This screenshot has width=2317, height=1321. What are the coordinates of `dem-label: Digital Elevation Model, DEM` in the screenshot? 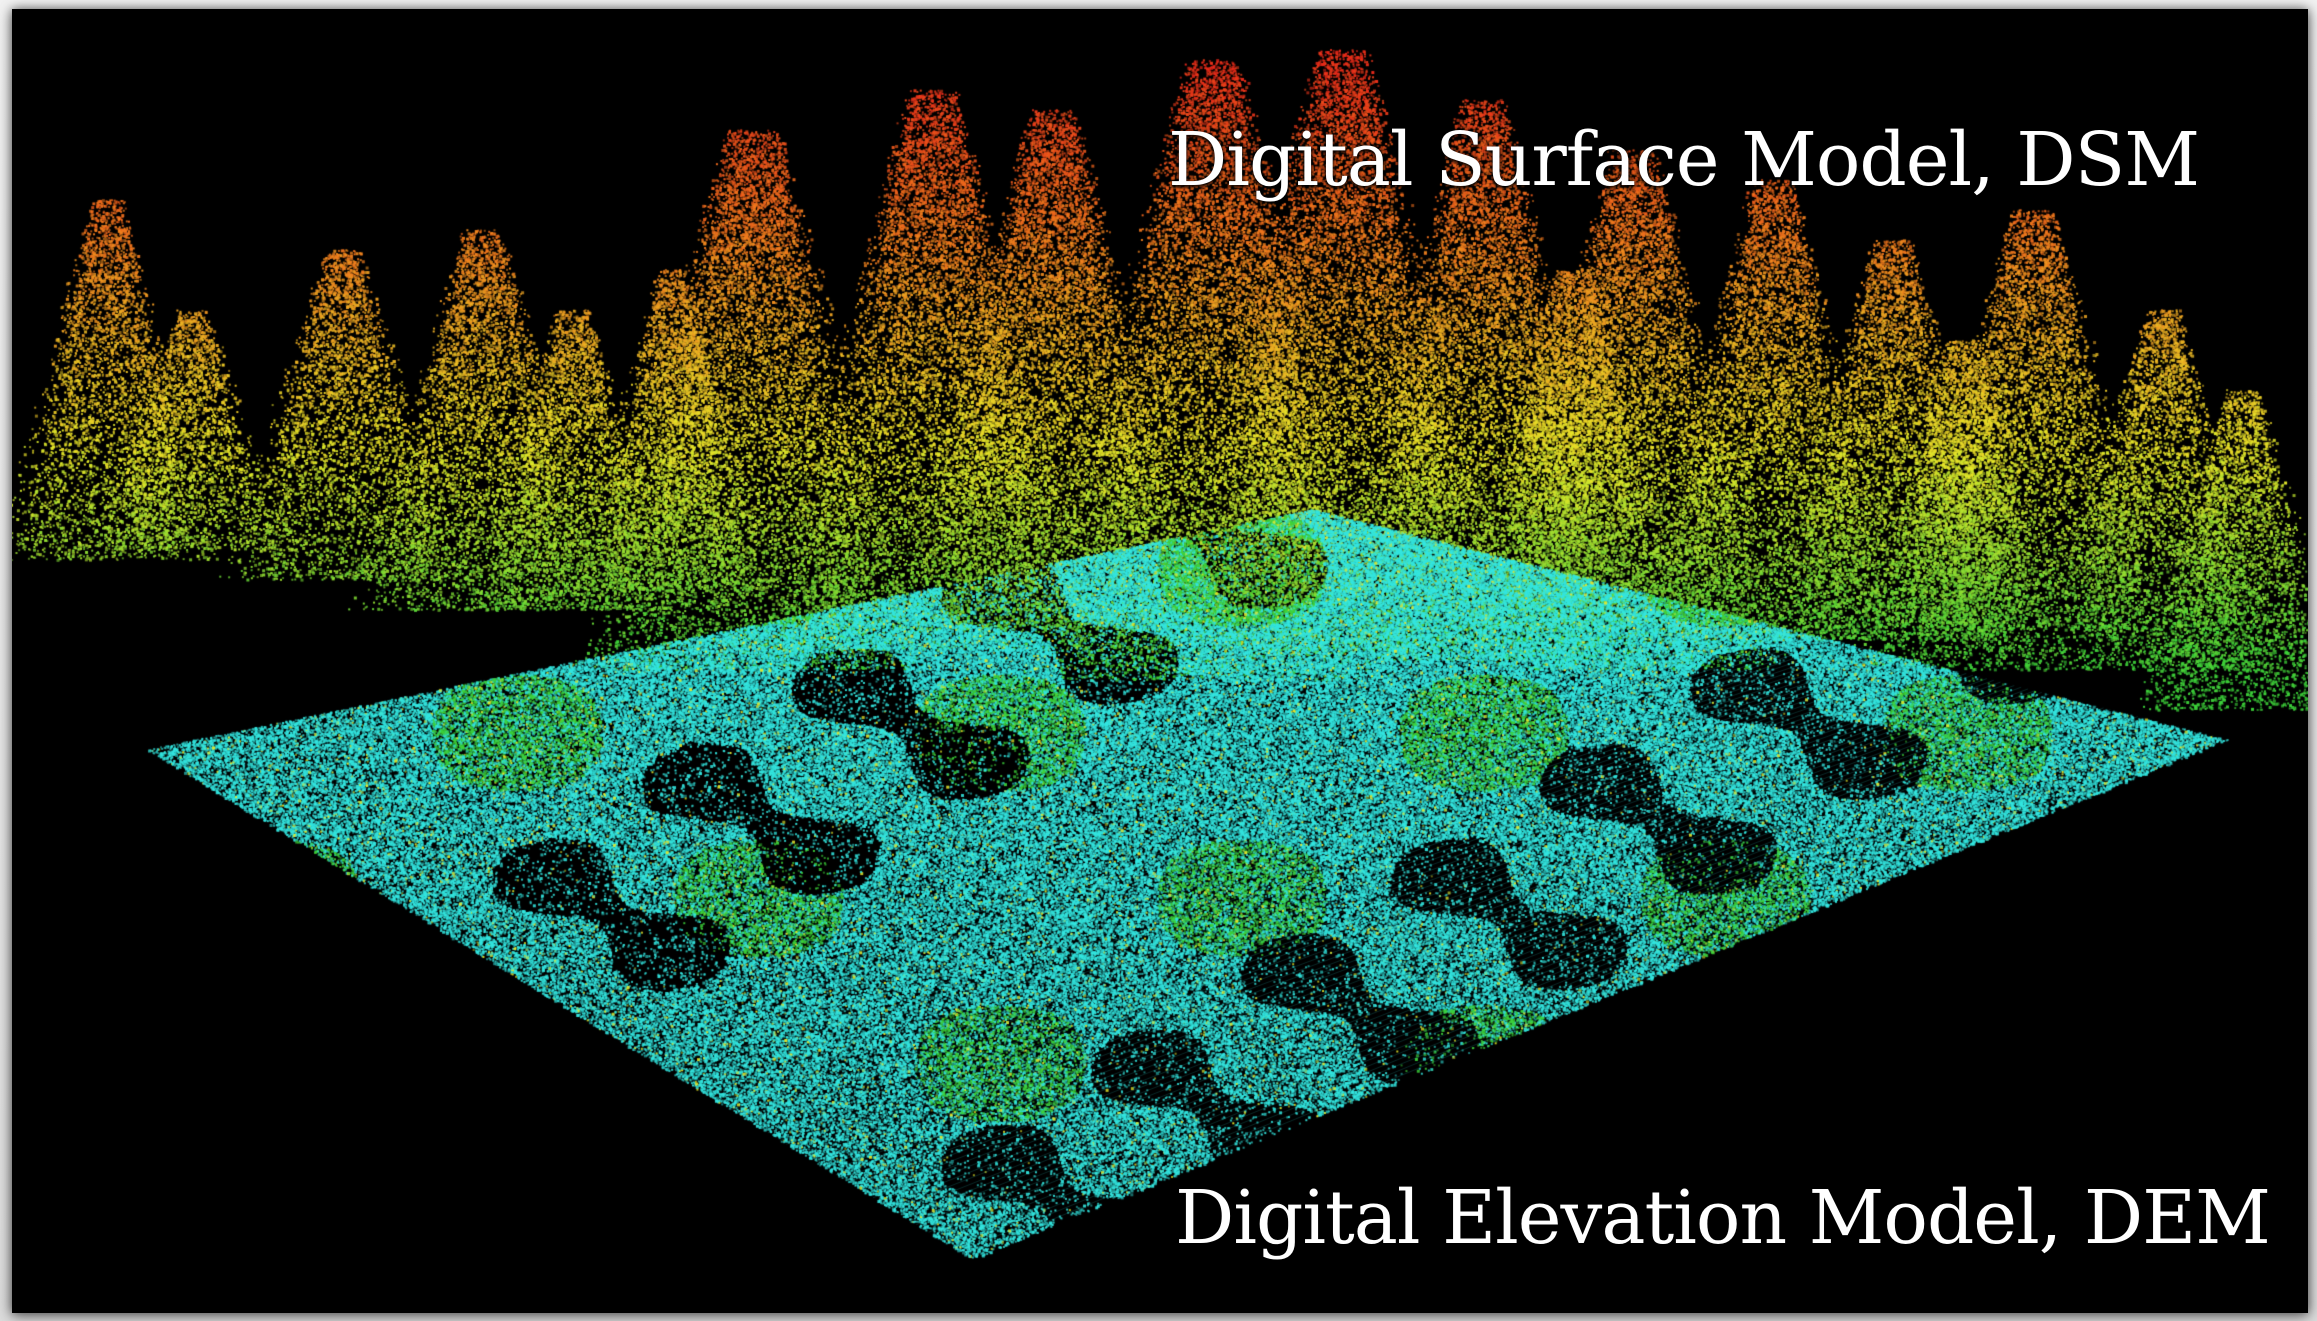 It's located at (1723, 1218).